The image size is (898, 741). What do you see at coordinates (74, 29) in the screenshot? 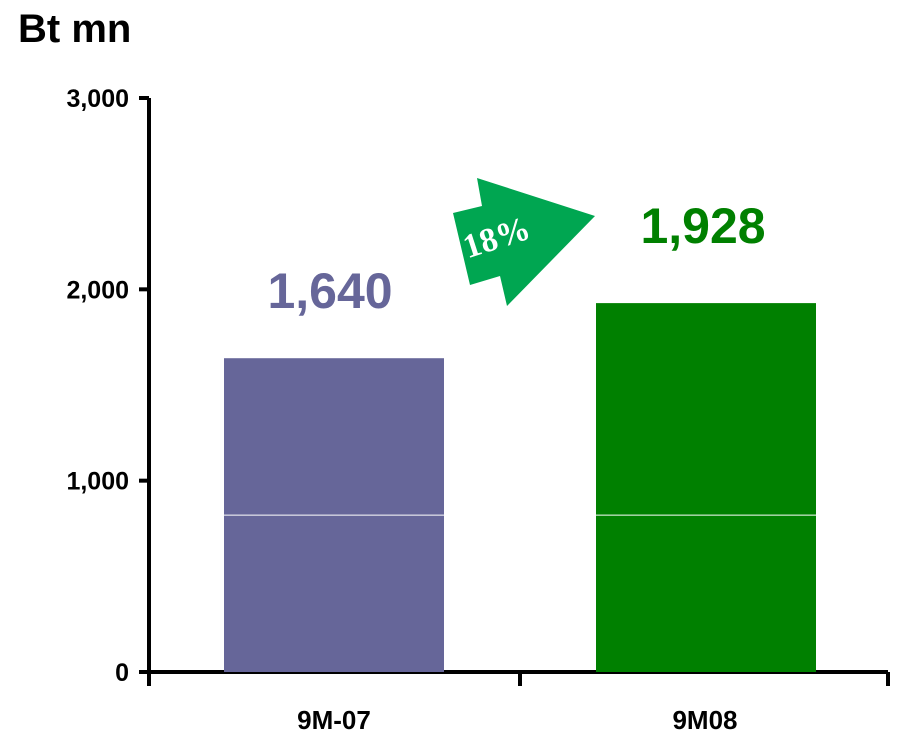
I see `unit-label: Bt mn` at bounding box center [74, 29].